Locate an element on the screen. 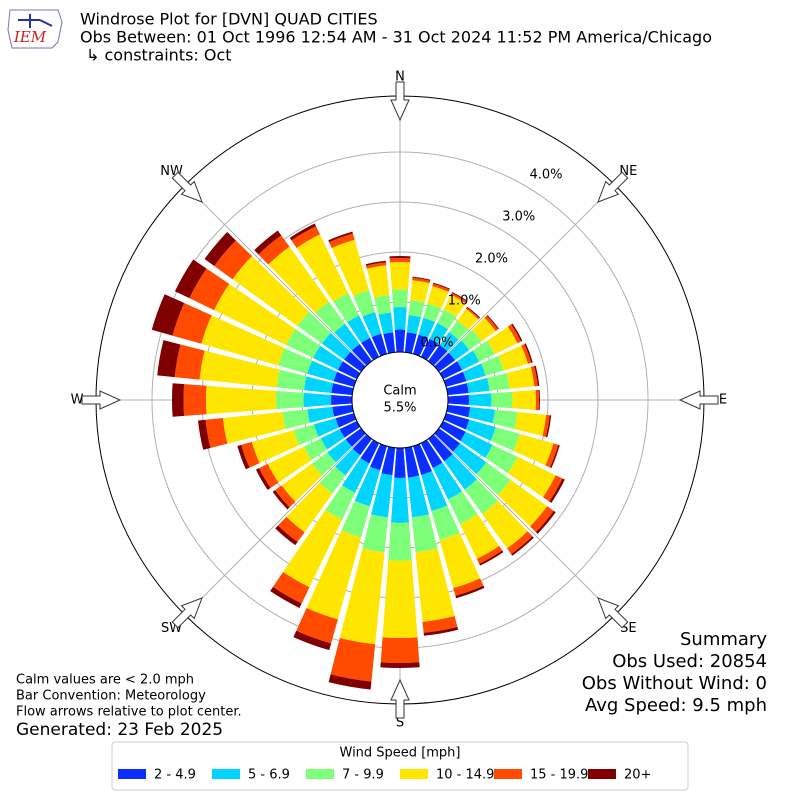 The height and width of the screenshot is (800, 800). flow-arrow is located at coordinates (101, 400).